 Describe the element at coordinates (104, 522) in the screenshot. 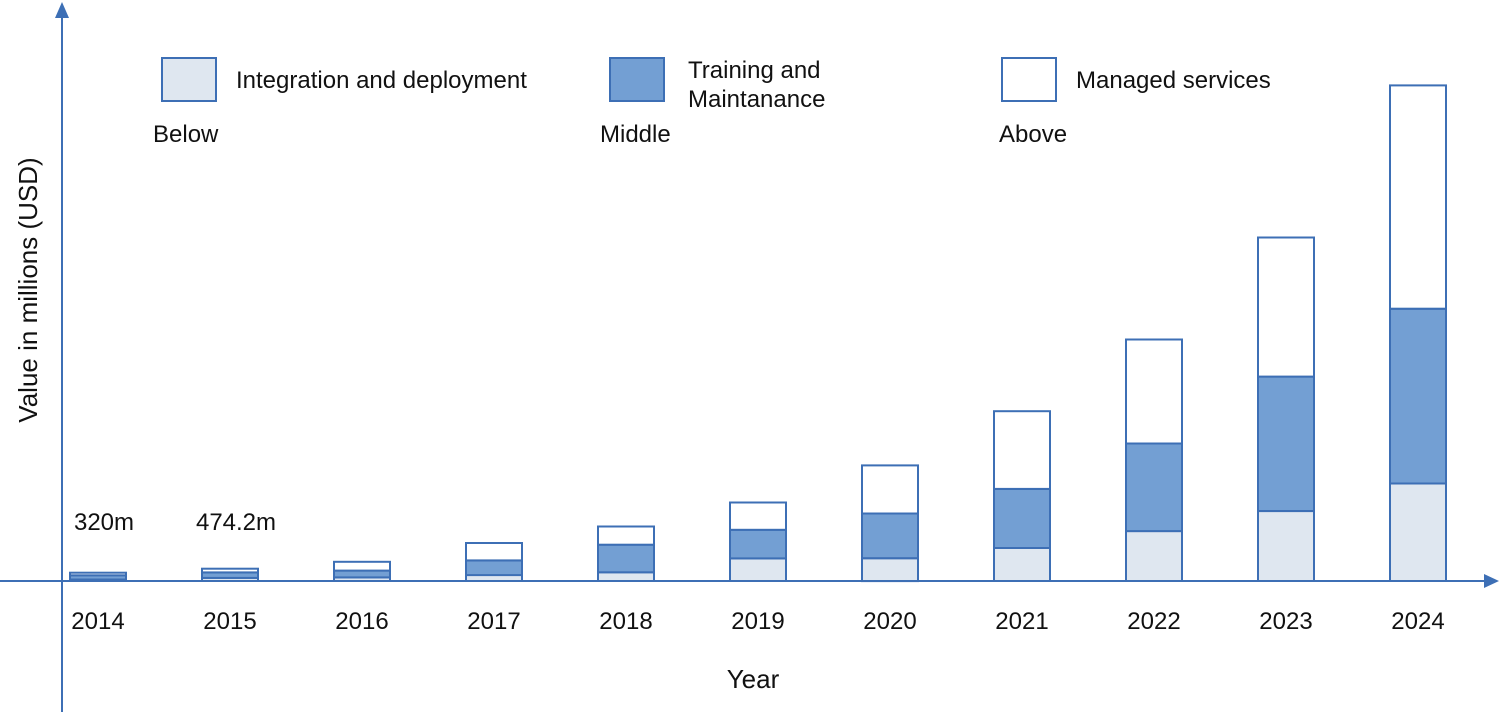

I see `data-label-2014: 320m` at that location.